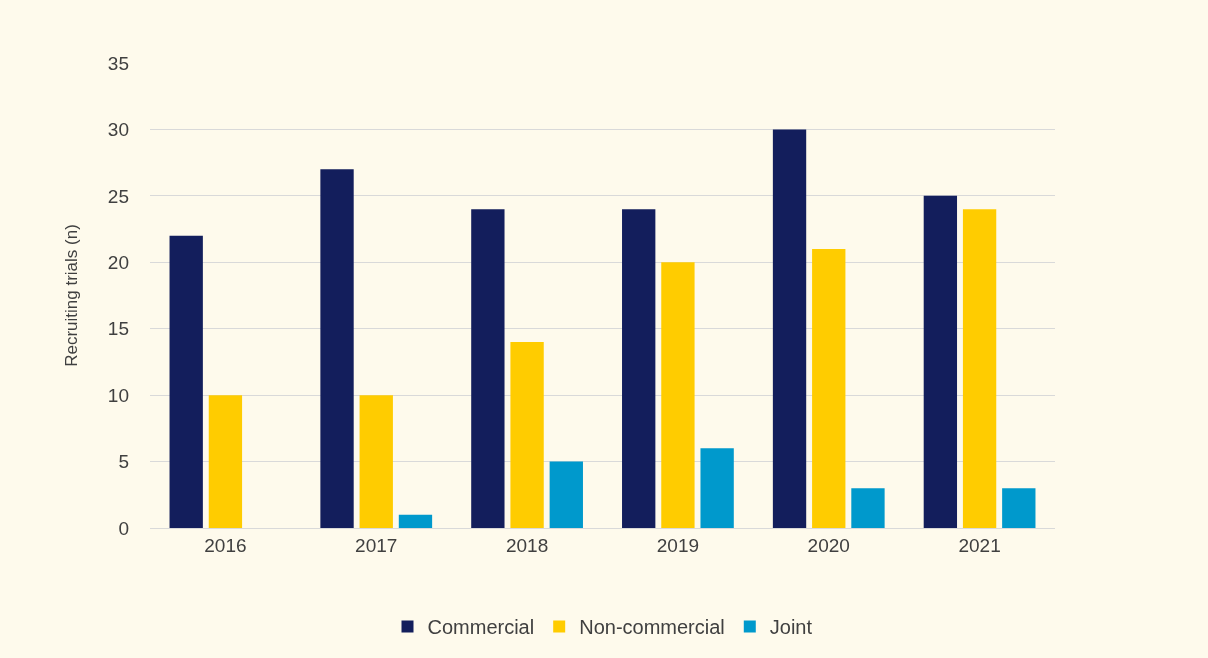  Describe the element at coordinates (828, 545) in the screenshot. I see `x-tick-label: 2020` at that location.